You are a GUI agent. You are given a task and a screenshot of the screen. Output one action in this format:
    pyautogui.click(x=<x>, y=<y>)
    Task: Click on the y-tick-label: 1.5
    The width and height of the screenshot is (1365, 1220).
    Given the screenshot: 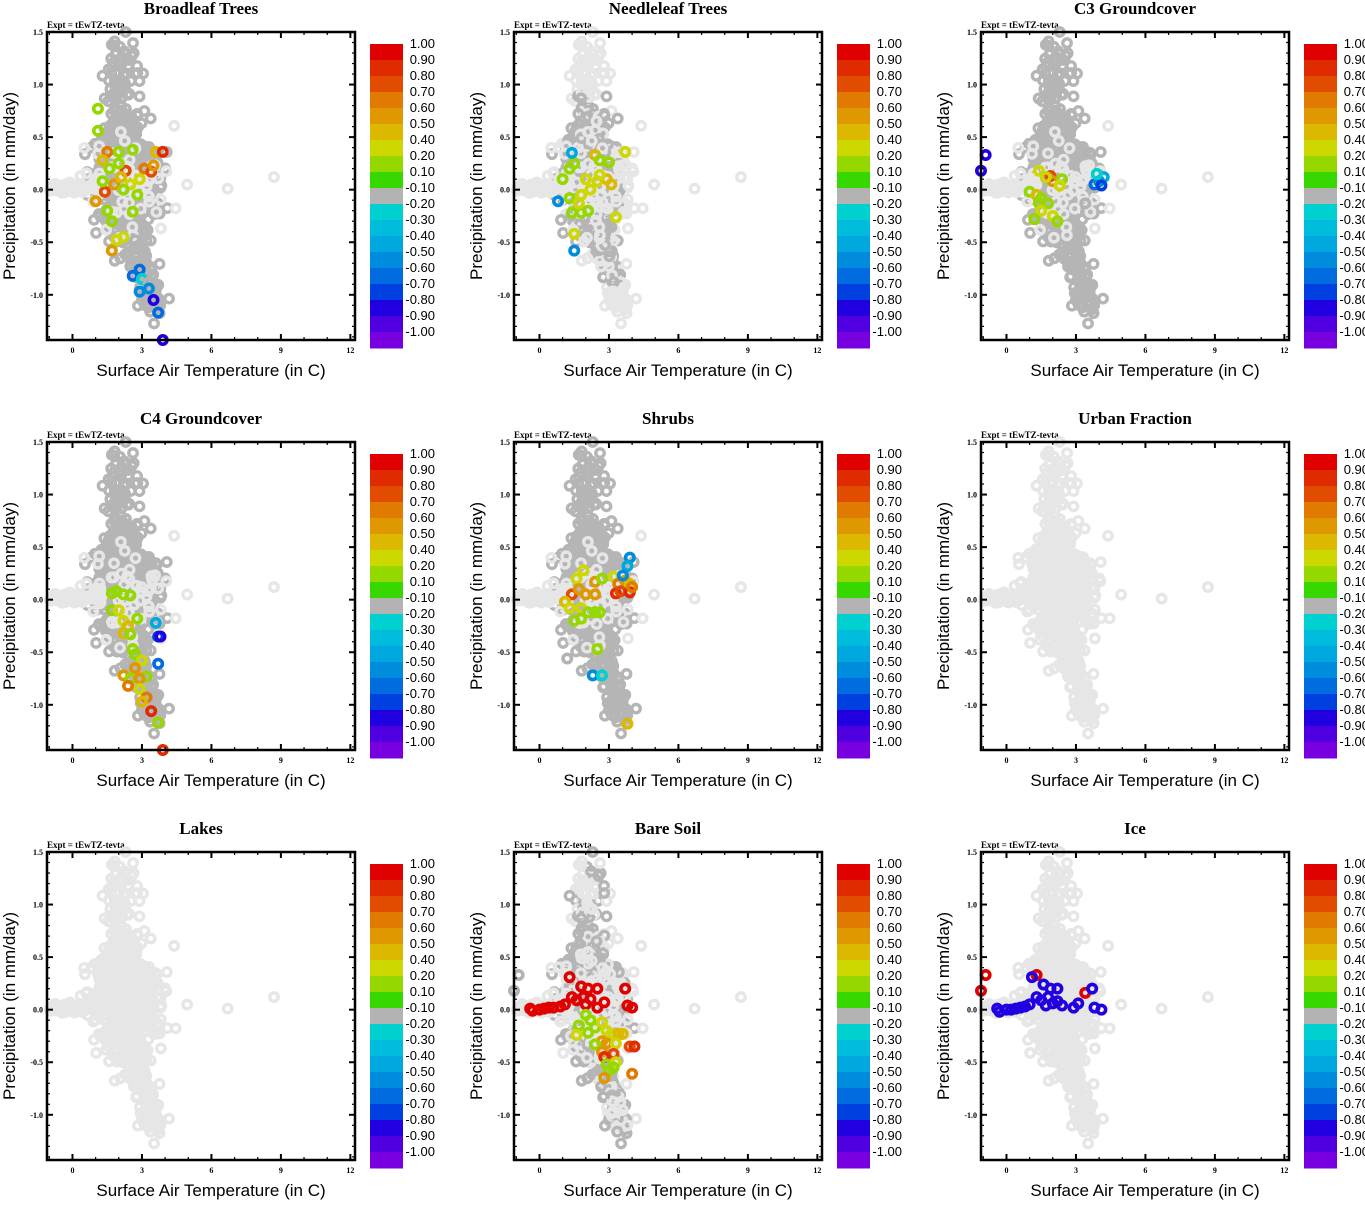 What is the action you would take?
    pyautogui.click(x=38, y=32)
    